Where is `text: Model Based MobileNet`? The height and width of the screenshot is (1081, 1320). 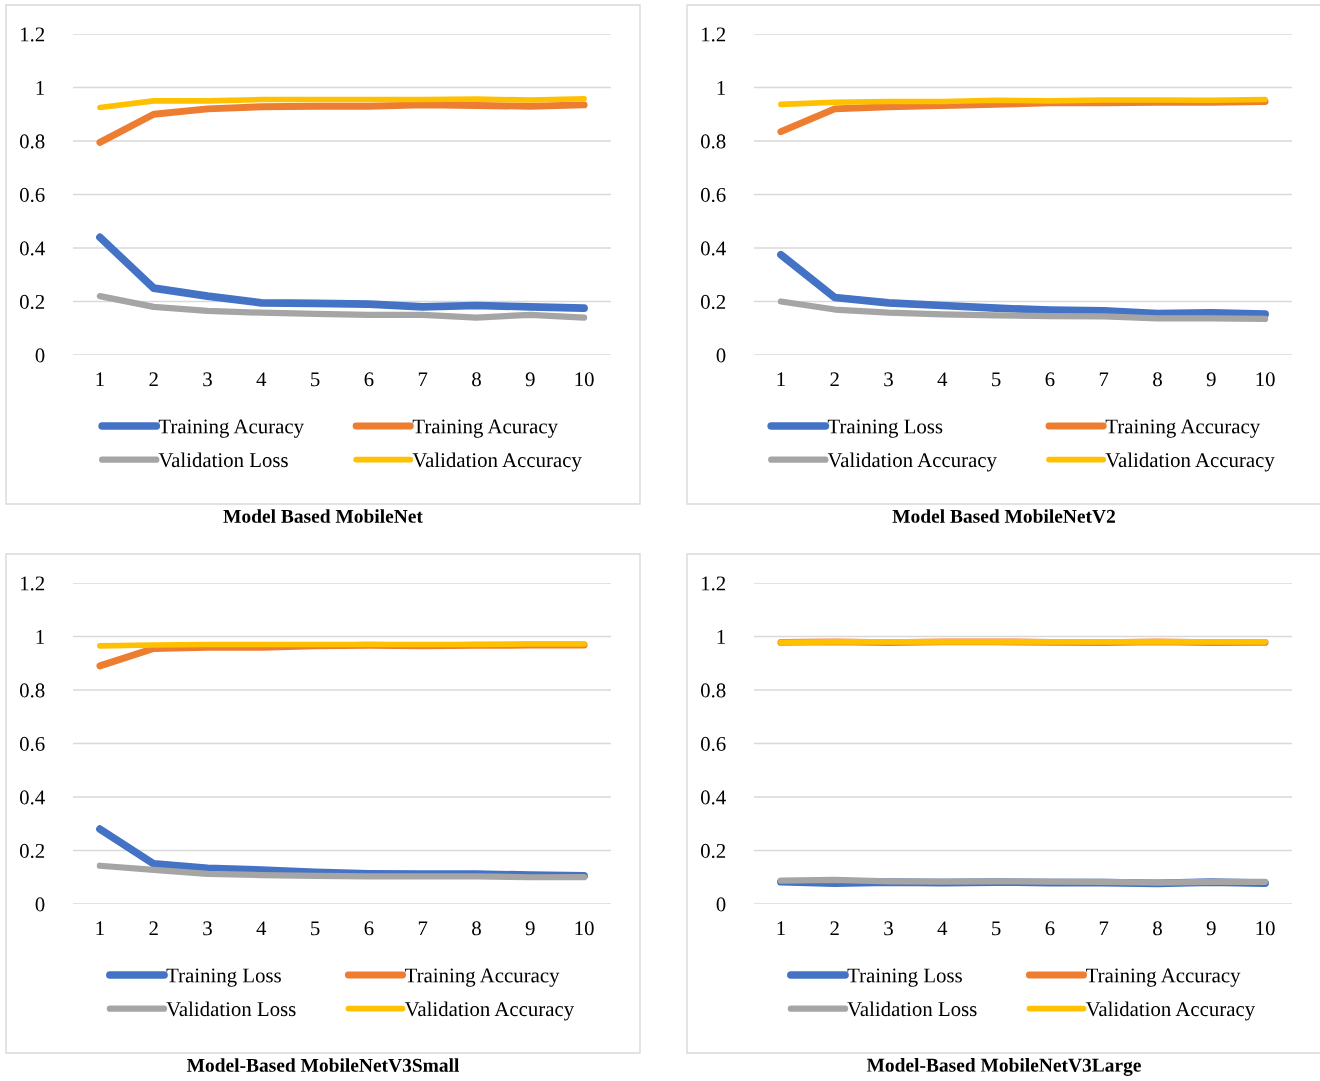 text: Model Based MobileNet is located at coordinates (323, 516).